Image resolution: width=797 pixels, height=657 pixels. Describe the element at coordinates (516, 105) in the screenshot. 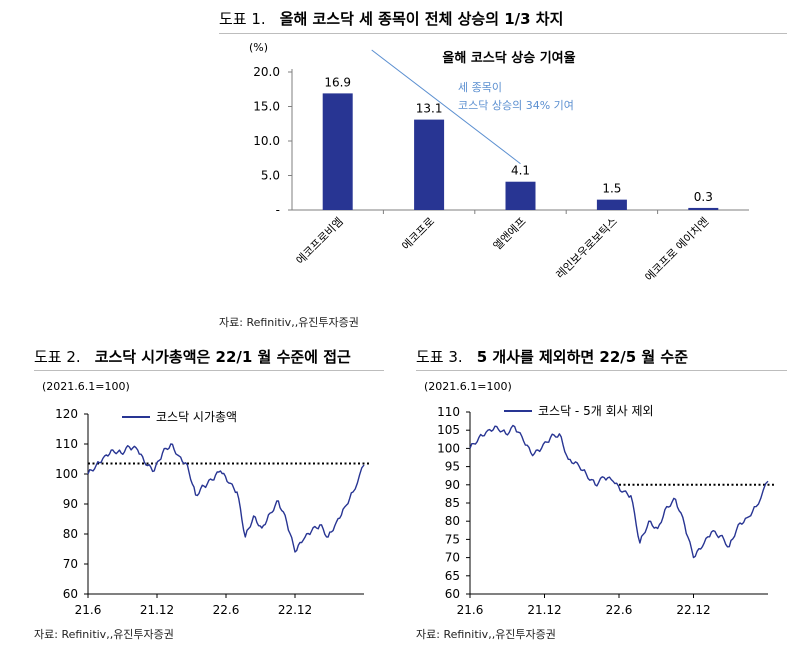

I see `annotation-text: 코스닥 상승의 34% 기여` at that location.